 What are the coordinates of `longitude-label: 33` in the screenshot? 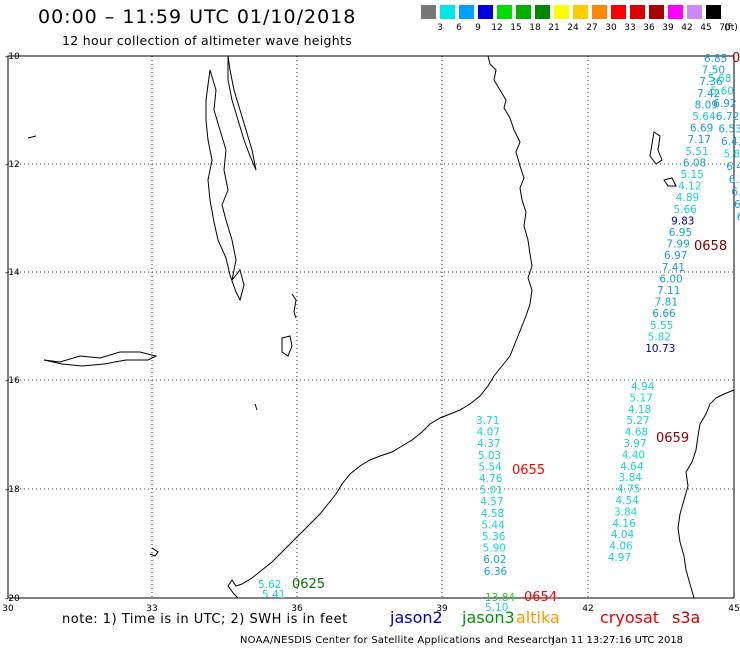 It's located at (151, 609).